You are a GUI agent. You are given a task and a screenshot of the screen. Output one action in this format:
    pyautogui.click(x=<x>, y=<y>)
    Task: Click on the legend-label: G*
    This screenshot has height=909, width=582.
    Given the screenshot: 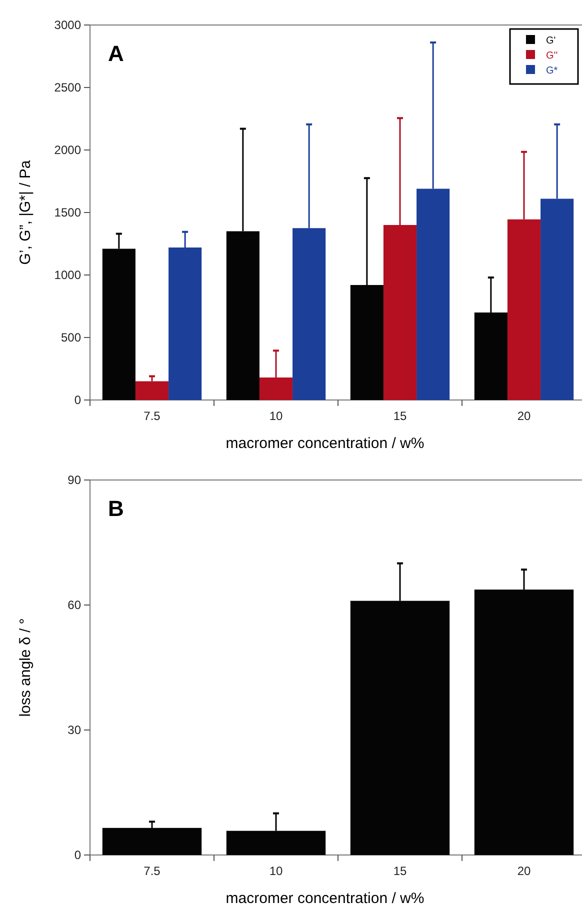 What is the action you would take?
    pyautogui.click(x=552, y=71)
    